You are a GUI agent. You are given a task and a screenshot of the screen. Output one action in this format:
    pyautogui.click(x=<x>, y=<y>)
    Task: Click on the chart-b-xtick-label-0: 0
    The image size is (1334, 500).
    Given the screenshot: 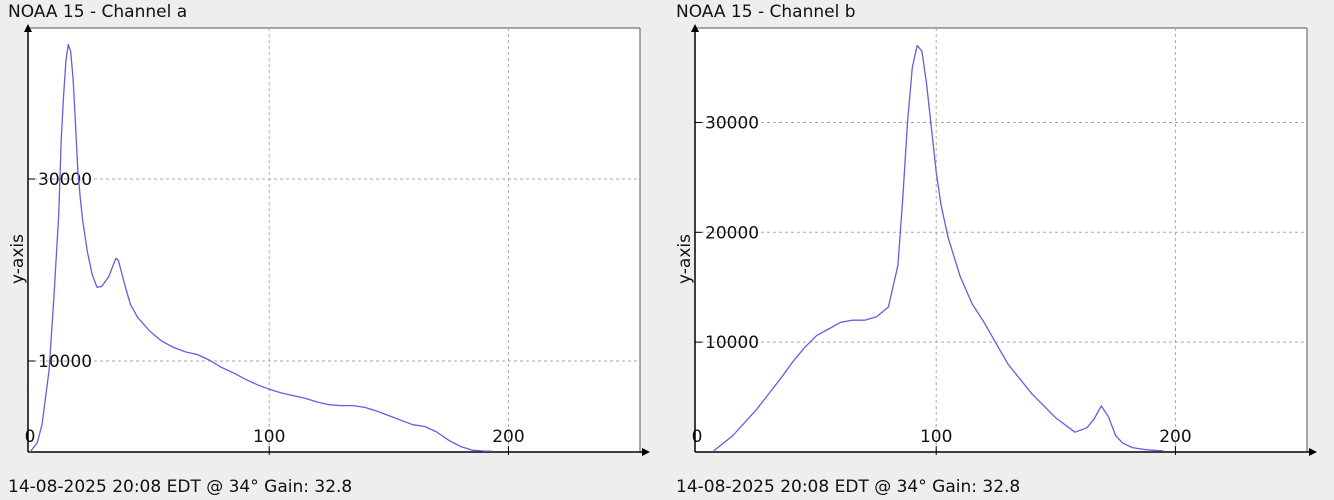 What is the action you would take?
    pyautogui.click(x=697, y=437)
    